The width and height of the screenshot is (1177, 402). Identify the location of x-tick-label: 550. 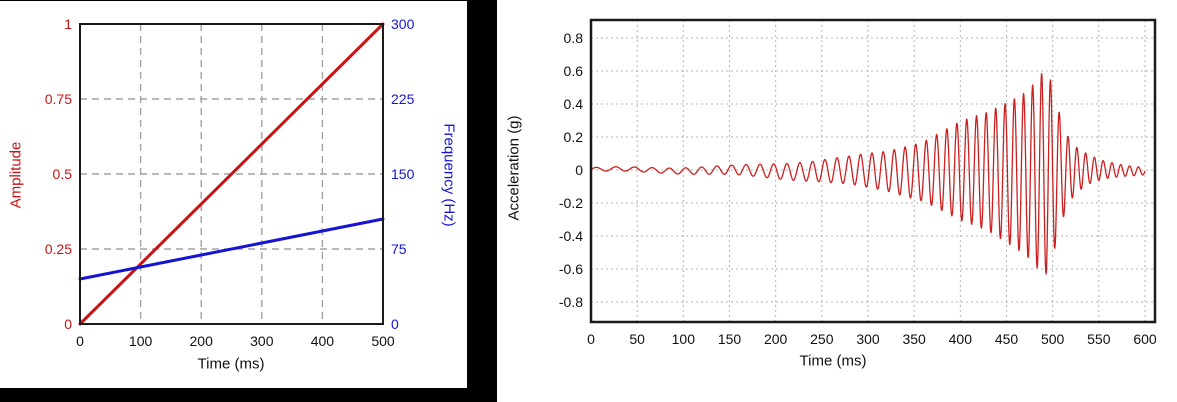
(1099, 339).